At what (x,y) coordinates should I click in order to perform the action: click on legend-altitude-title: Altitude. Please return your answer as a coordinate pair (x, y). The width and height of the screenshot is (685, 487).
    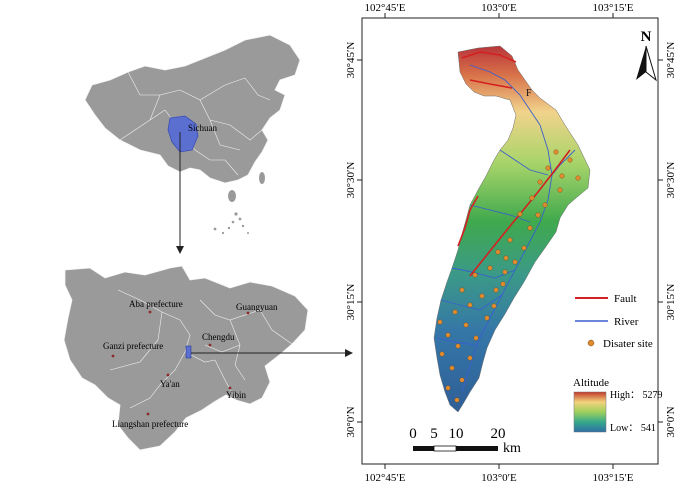
    Looking at the image, I should click on (591, 383).